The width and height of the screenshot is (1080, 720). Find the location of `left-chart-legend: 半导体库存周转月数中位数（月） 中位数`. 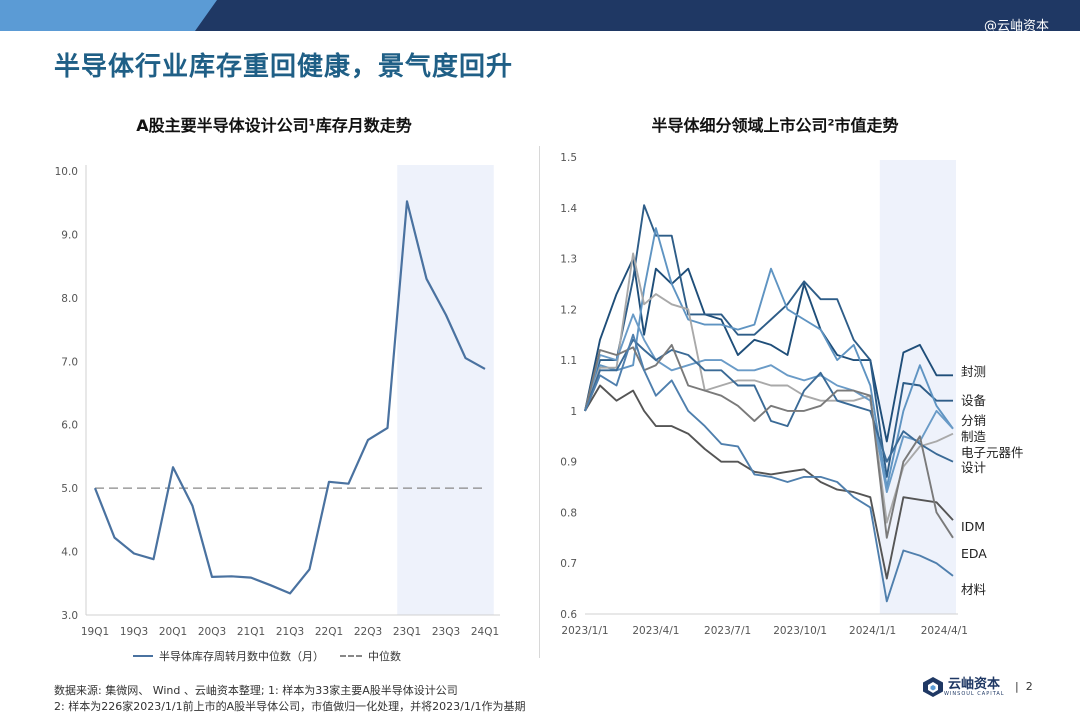

left-chart-legend: 半导体库存周转月数中位数（月） 中位数 is located at coordinates (267, 656).